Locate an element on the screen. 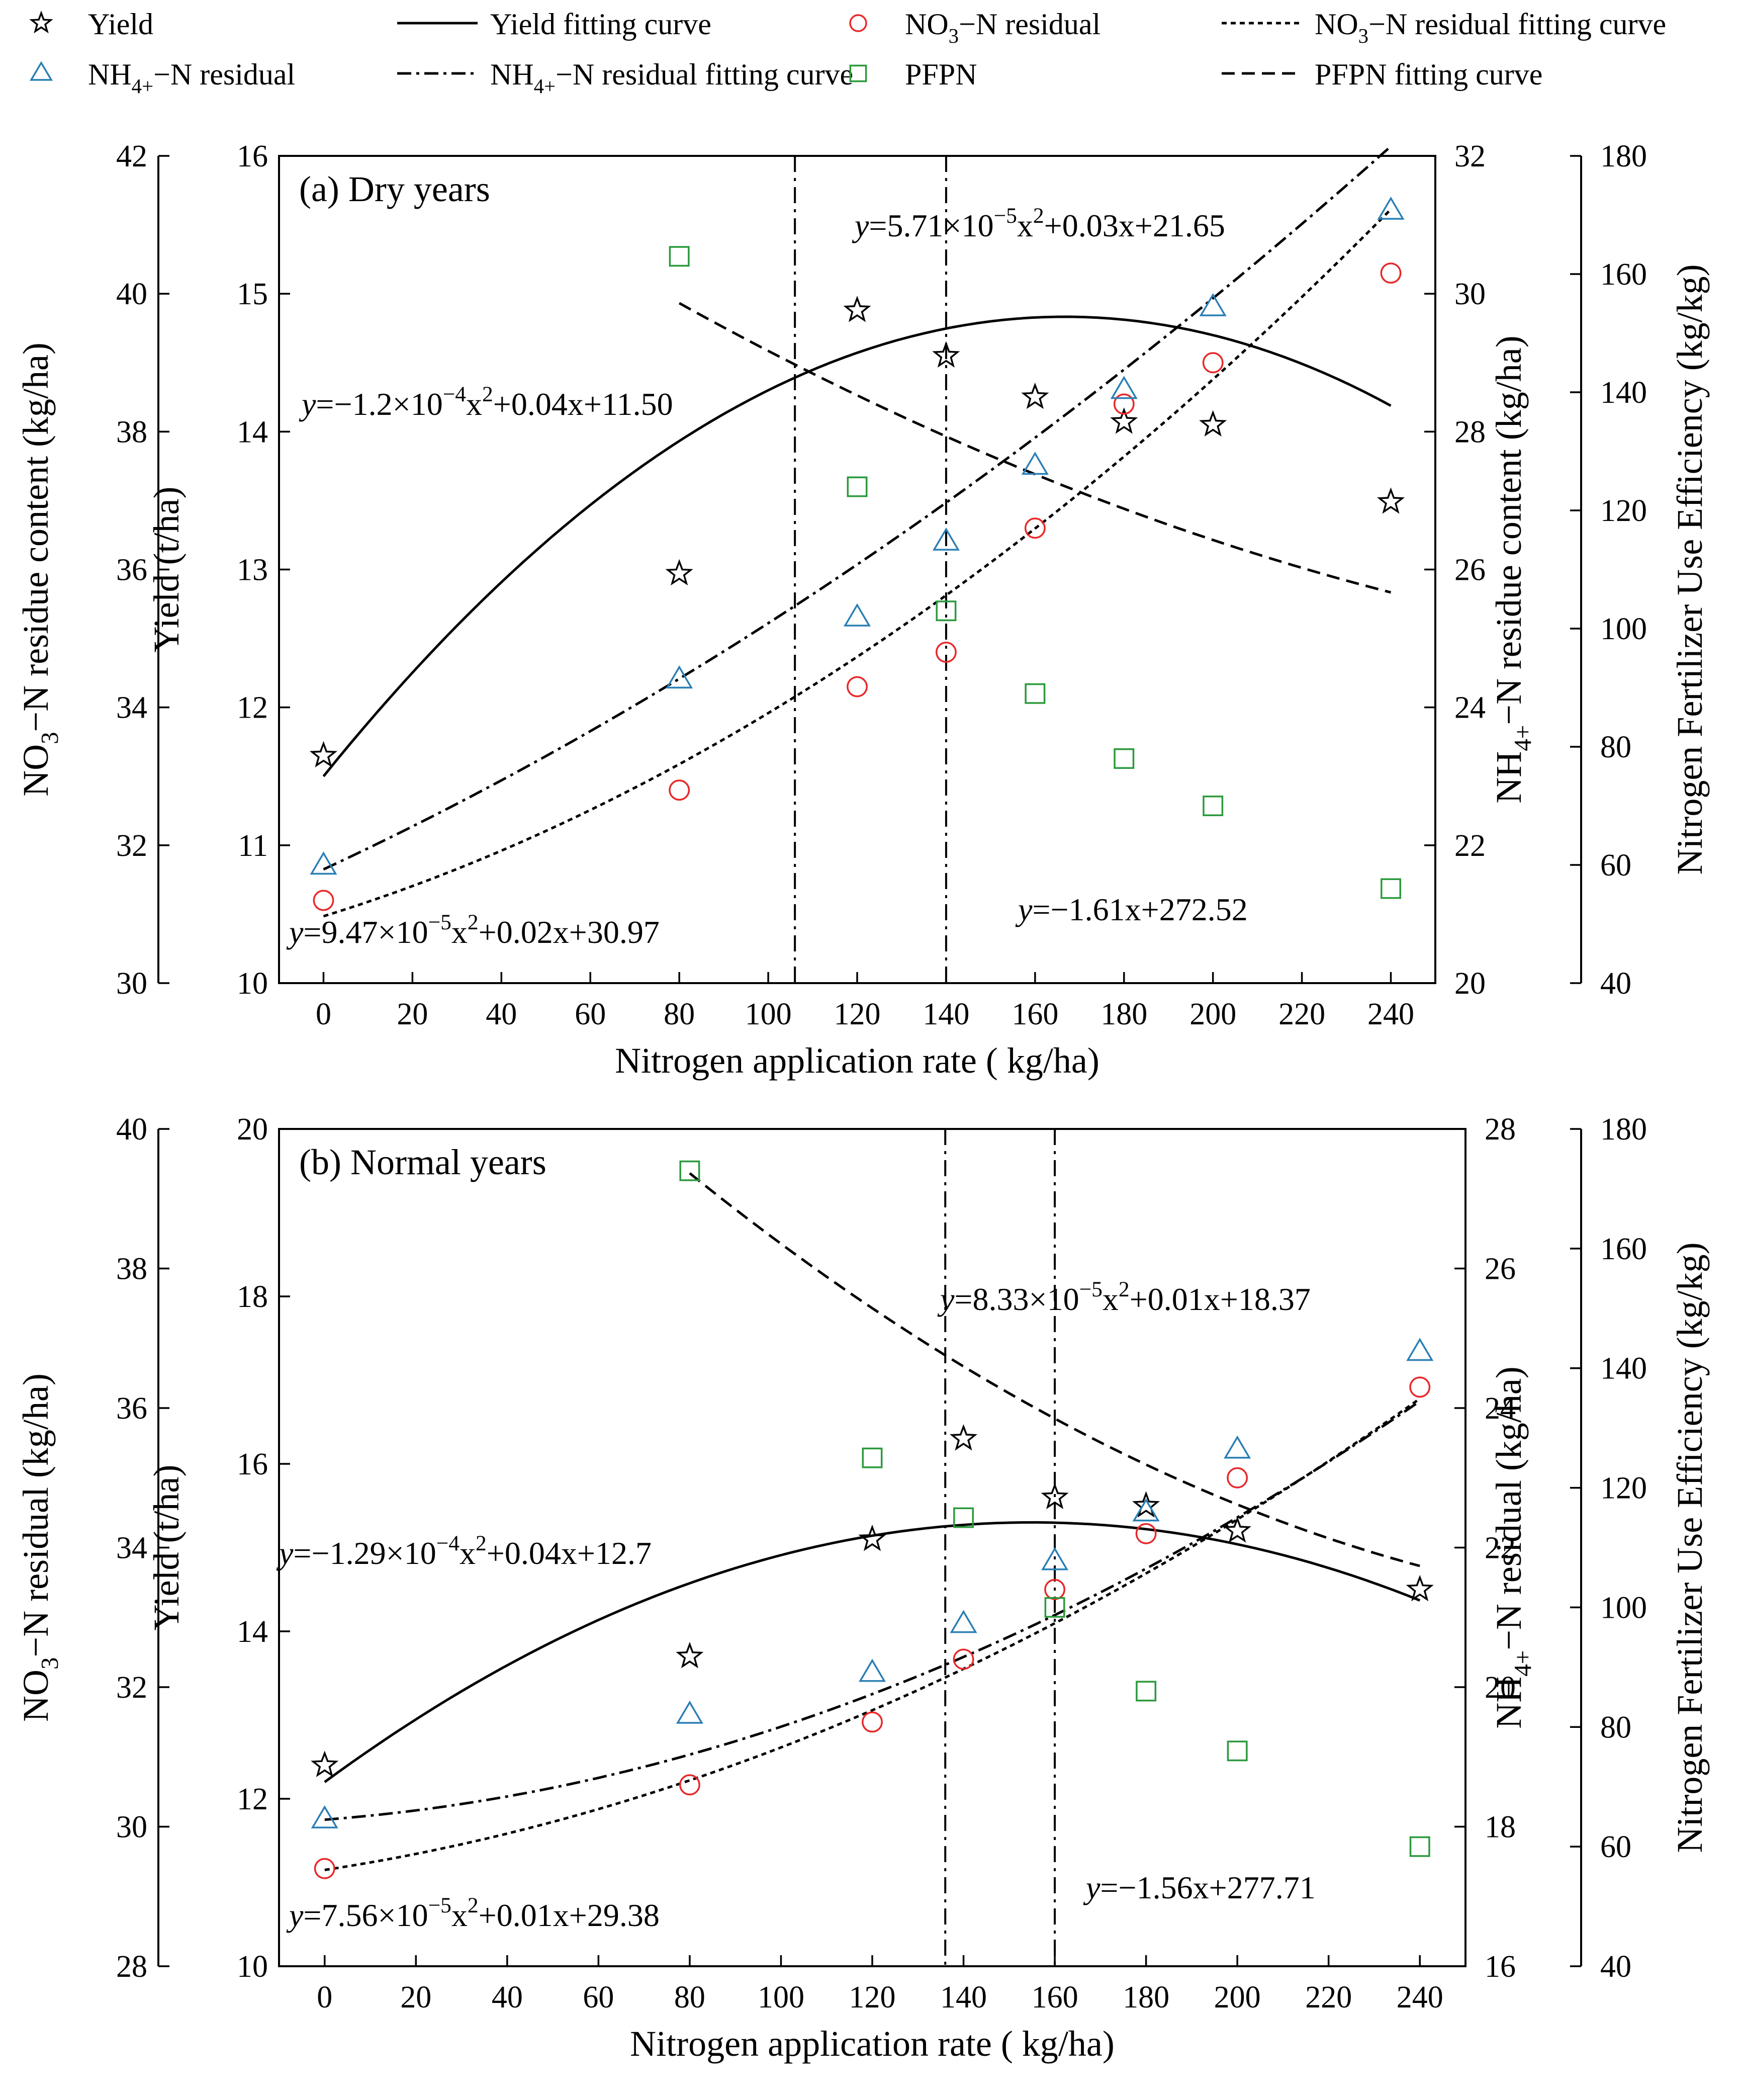 The height and width of the screenshot is (2100, 1743). x-tick-label: 120 is located at coordinates (873, 1998).